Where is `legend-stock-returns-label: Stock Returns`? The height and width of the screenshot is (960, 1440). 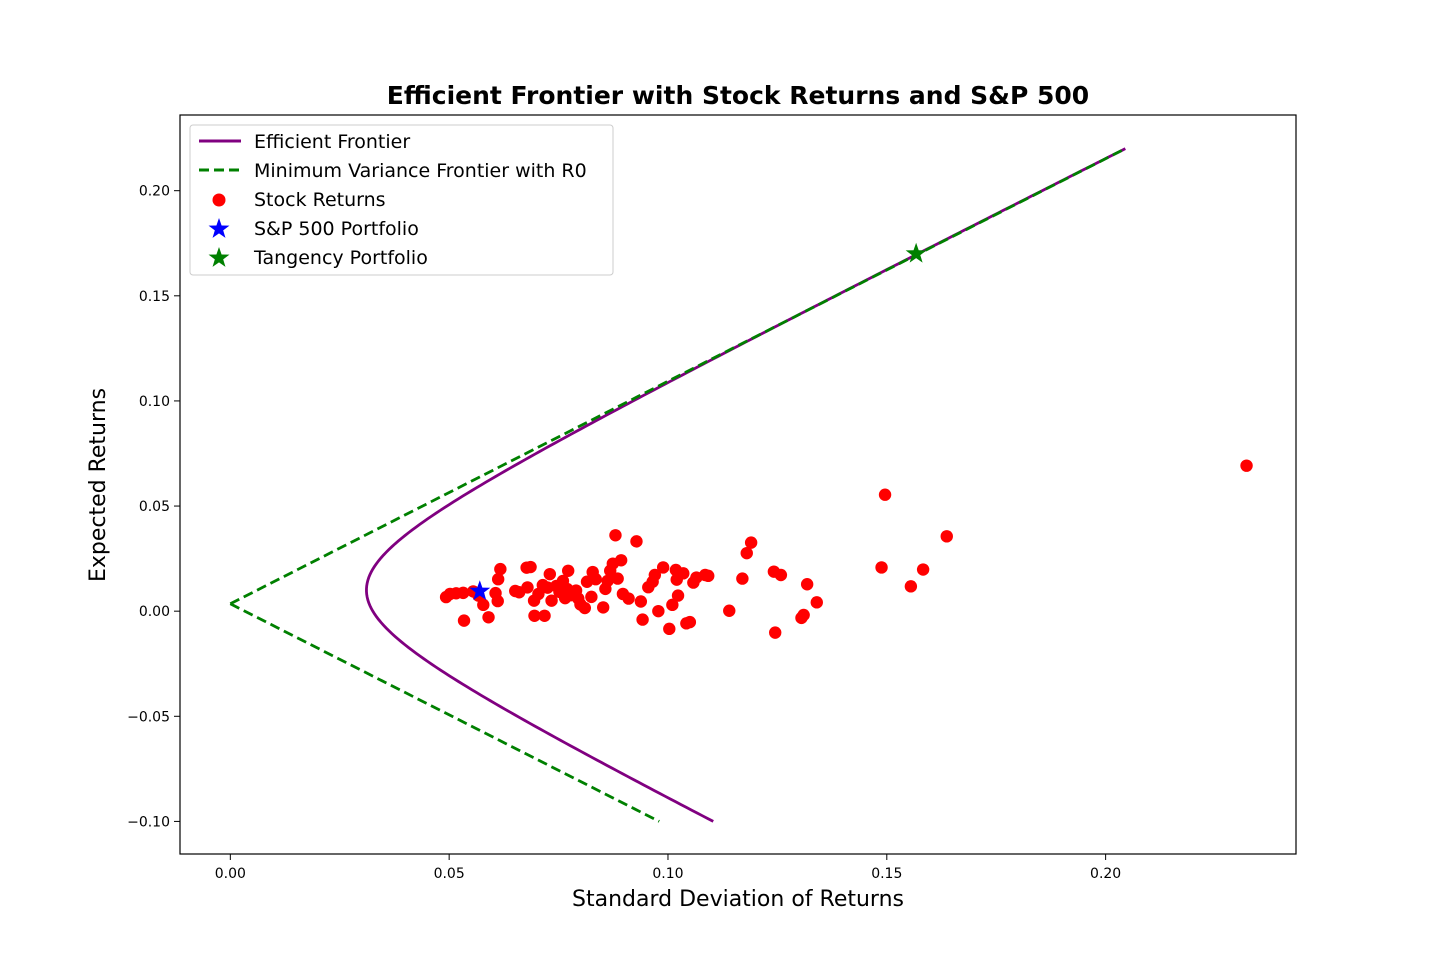
legend-stock-returns-label: Stock Returns is located at coordinates (320, 200).